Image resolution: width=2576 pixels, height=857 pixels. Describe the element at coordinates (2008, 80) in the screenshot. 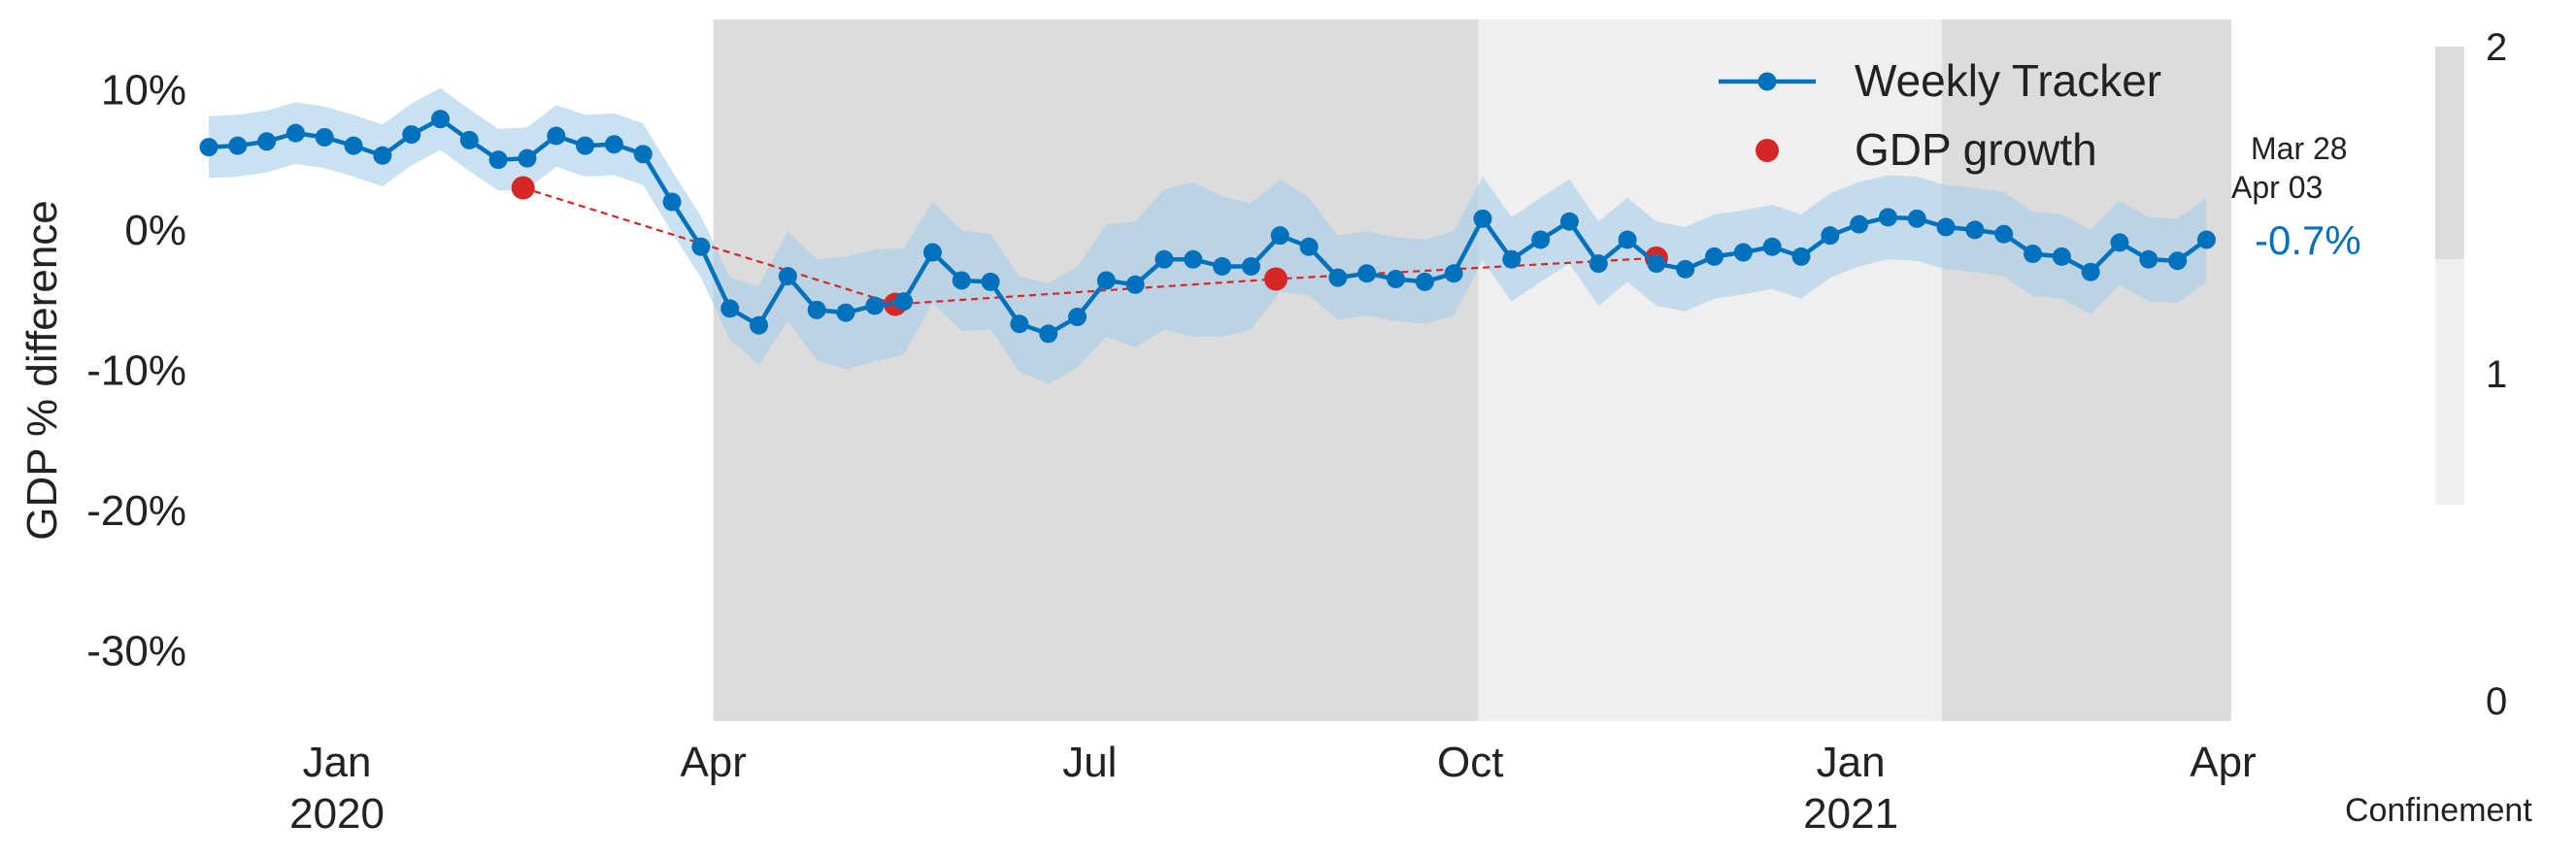

I see `legend-weekly-tracker-label: Weekly Tracker` at that location.